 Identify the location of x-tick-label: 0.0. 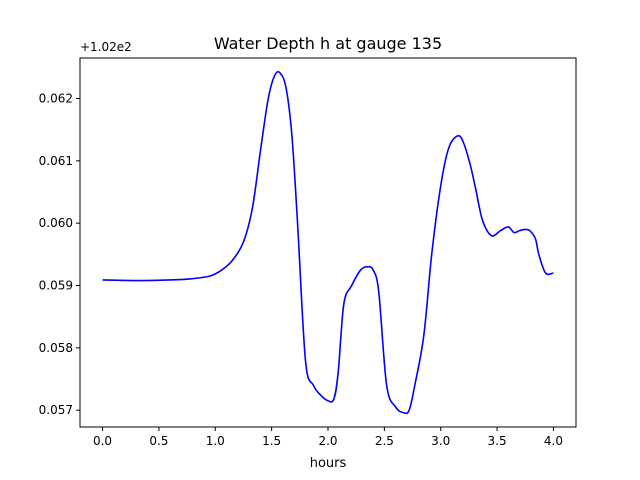
(102, 441).